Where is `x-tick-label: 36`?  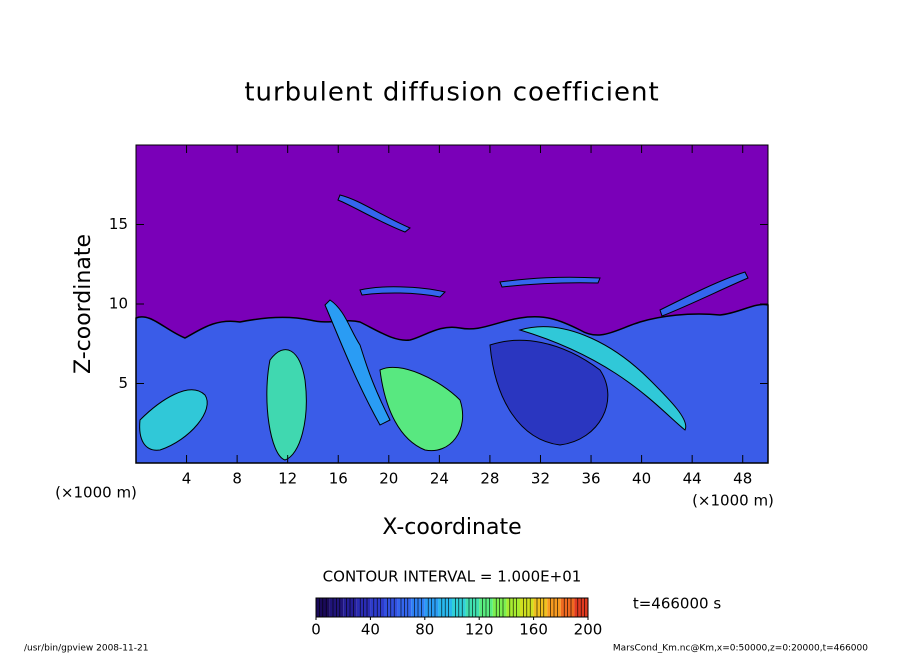 x-tick-label: 36 is located at coordinates (590, 479).